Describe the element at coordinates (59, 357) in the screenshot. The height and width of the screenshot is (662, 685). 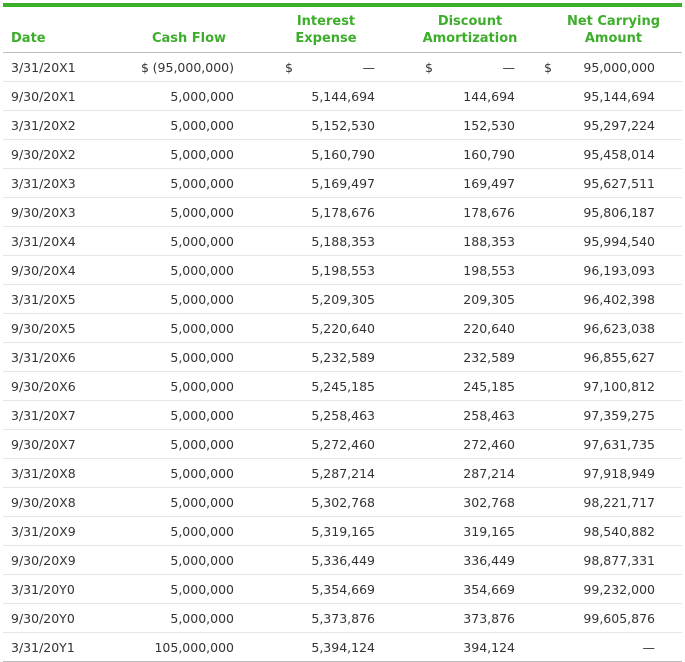
I see `cell-date: 3/31/20X6` at that location.